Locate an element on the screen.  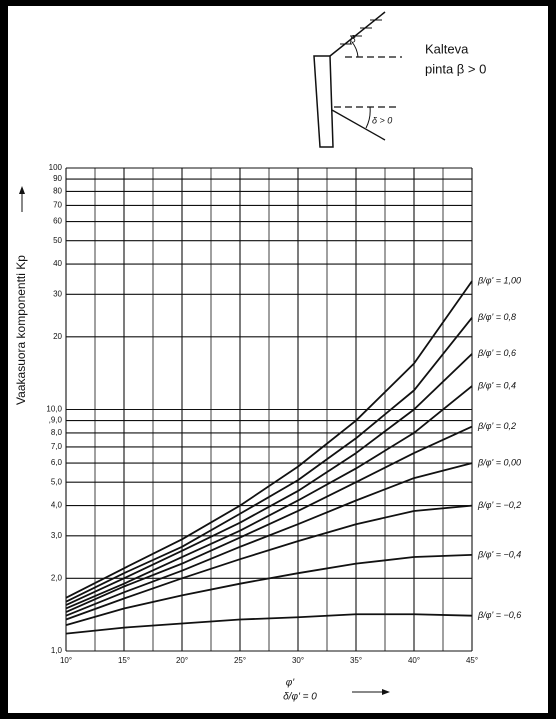
annotation: pinta β > 0 is located at coordinates (455, 68).